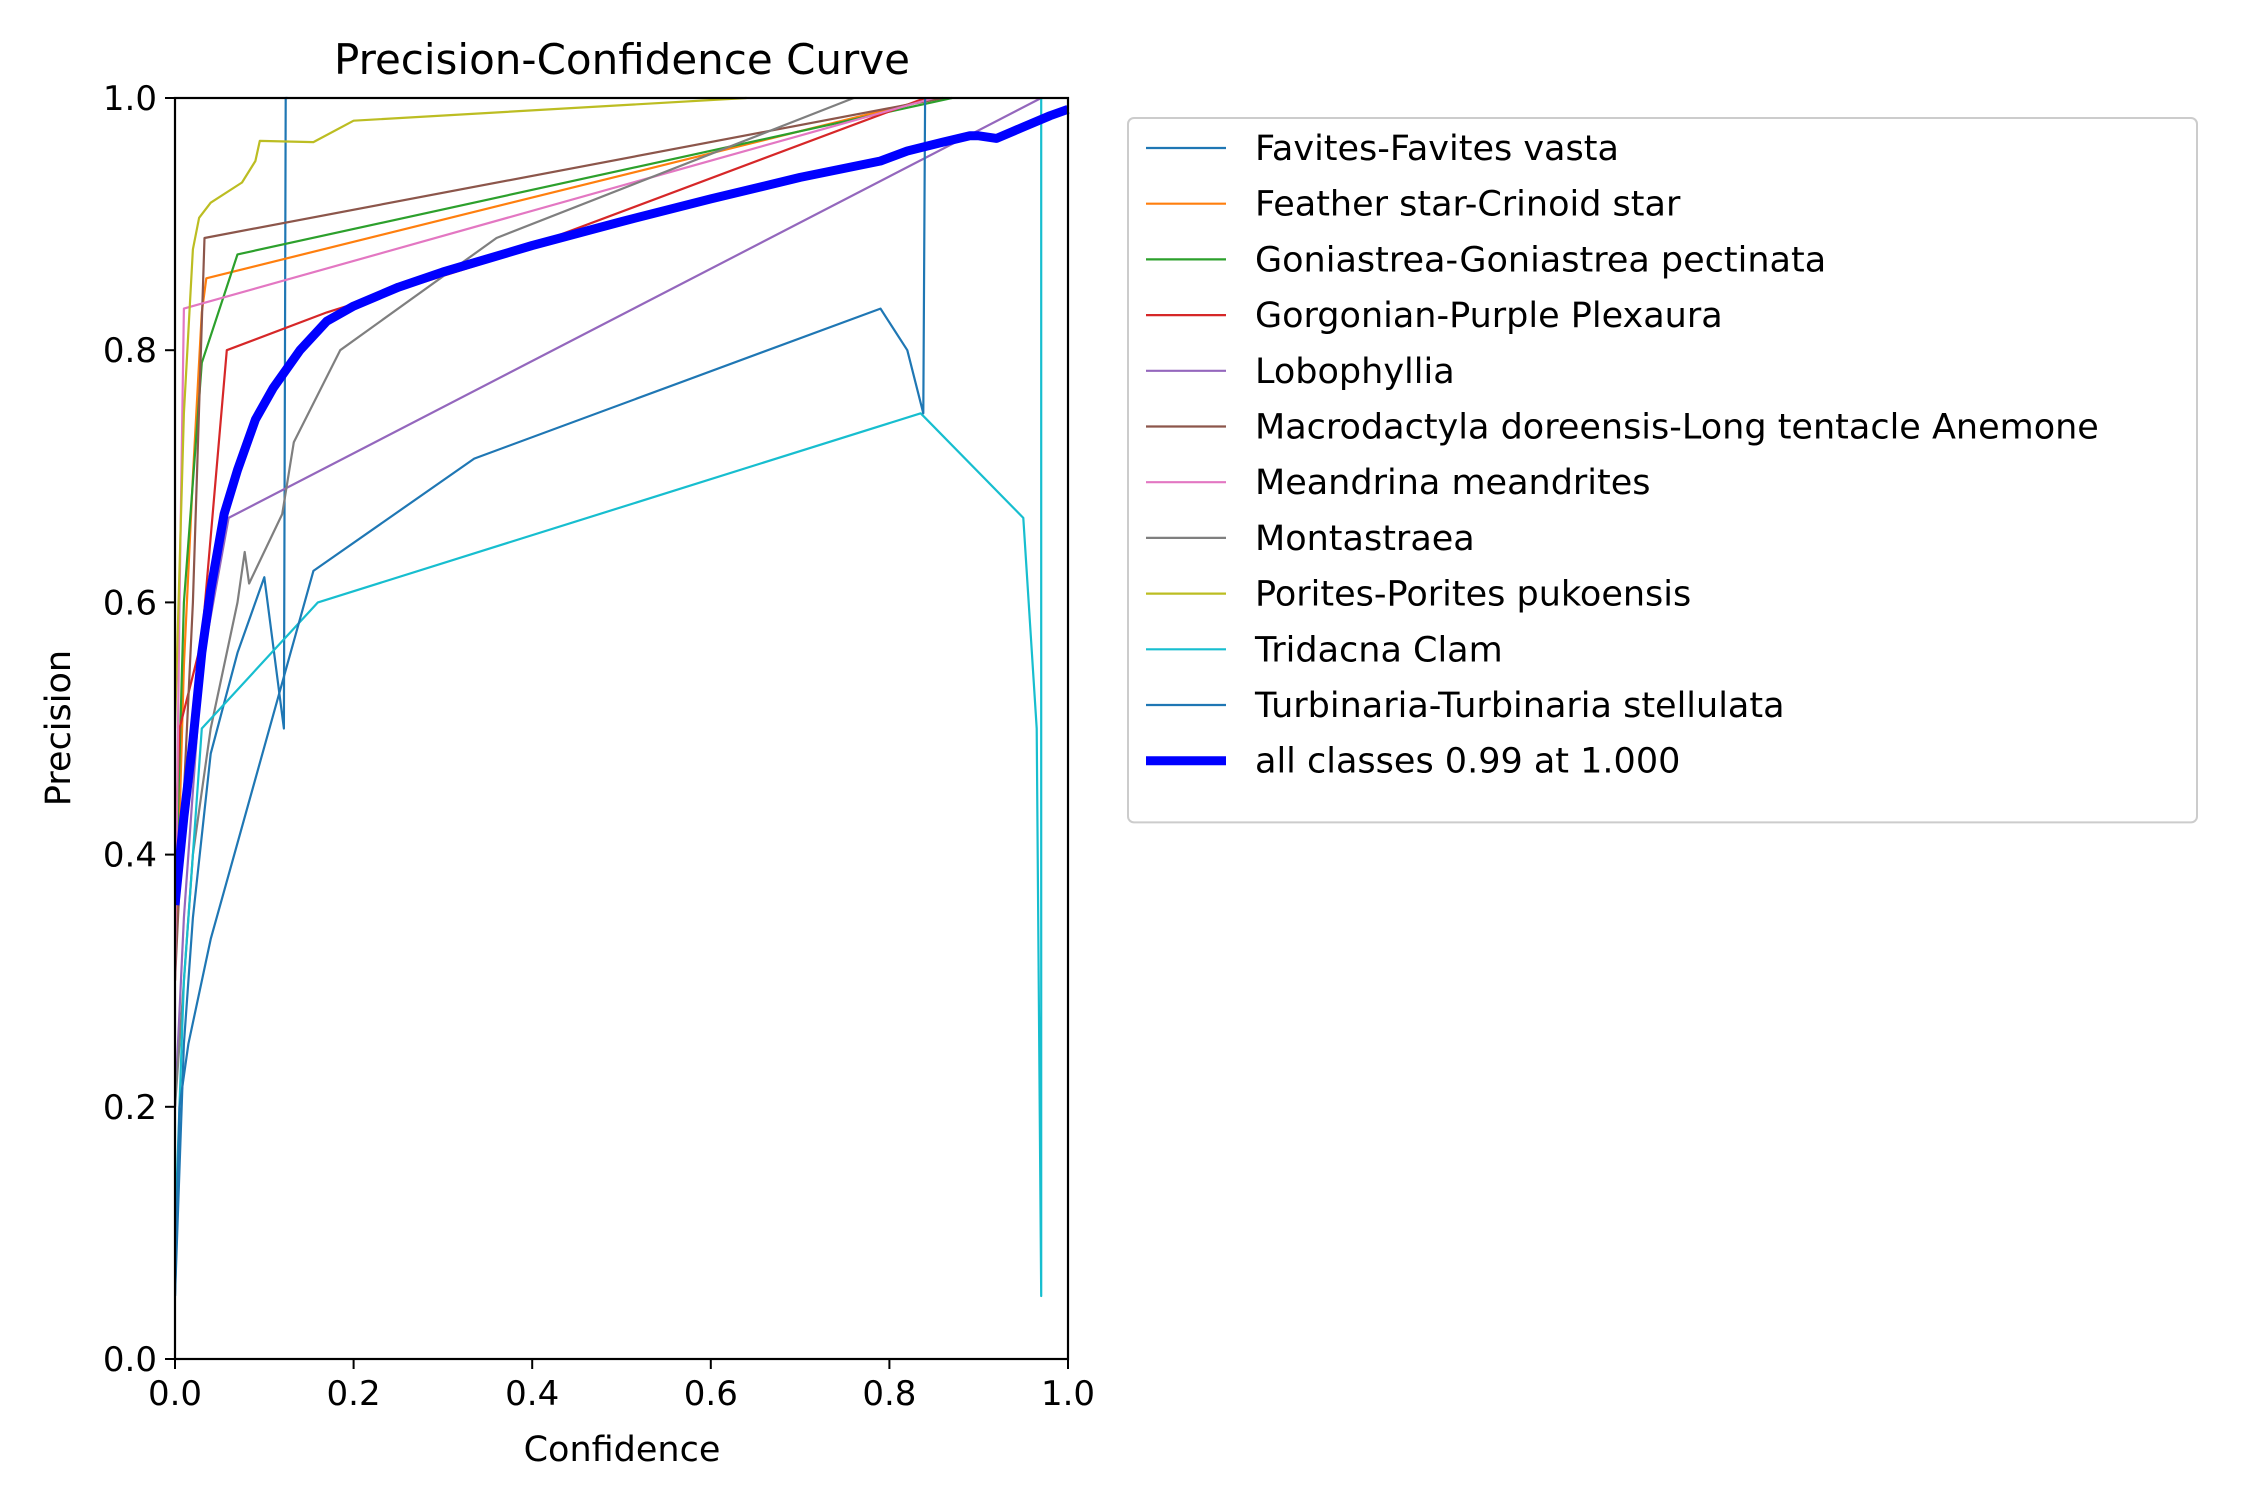 This screenshot has width=2250, height=1500. Describe the element at coordinates (354, 1394) in the screenshot. I see `x-tick-label: 0.2` at that location.